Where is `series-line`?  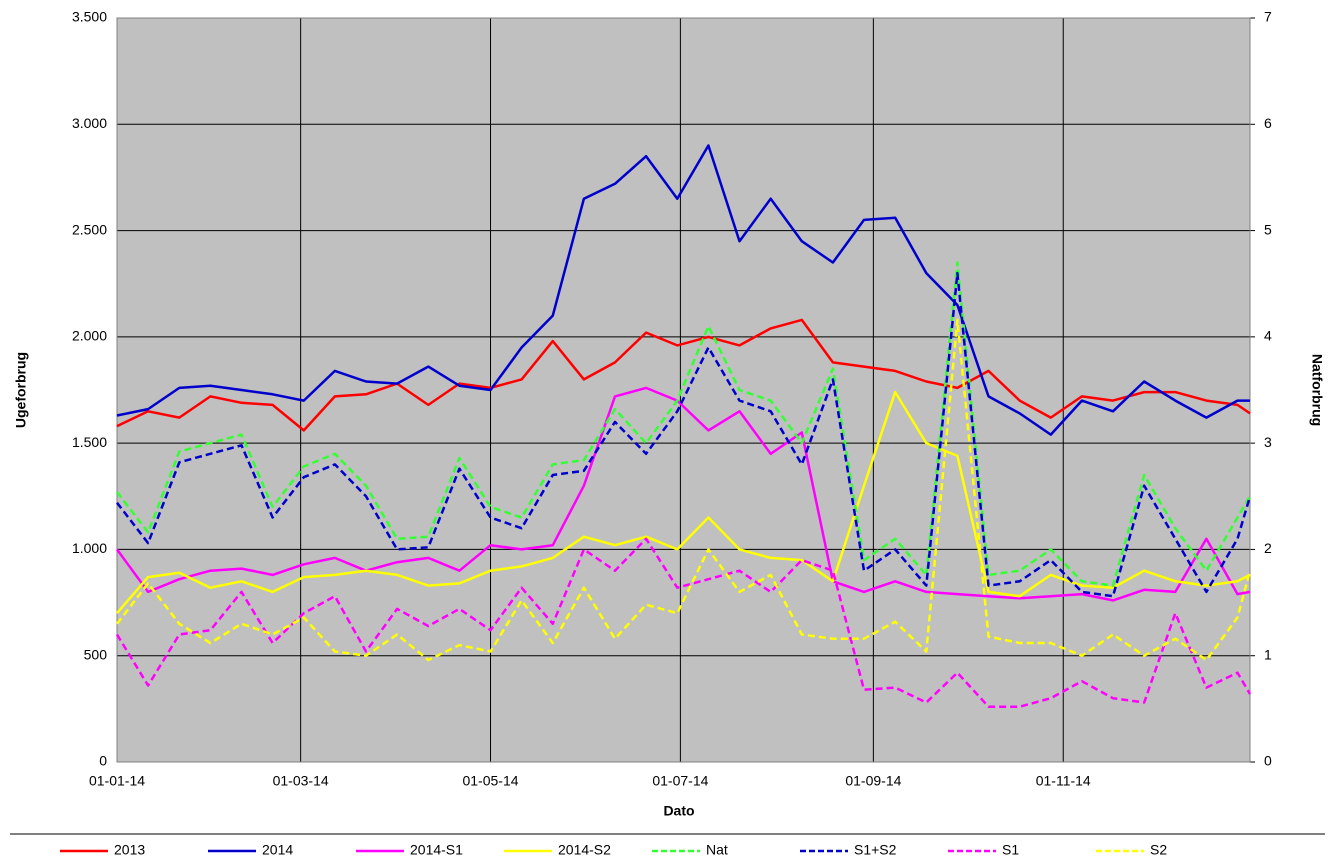 series-line is located at coordinates (683, 375).